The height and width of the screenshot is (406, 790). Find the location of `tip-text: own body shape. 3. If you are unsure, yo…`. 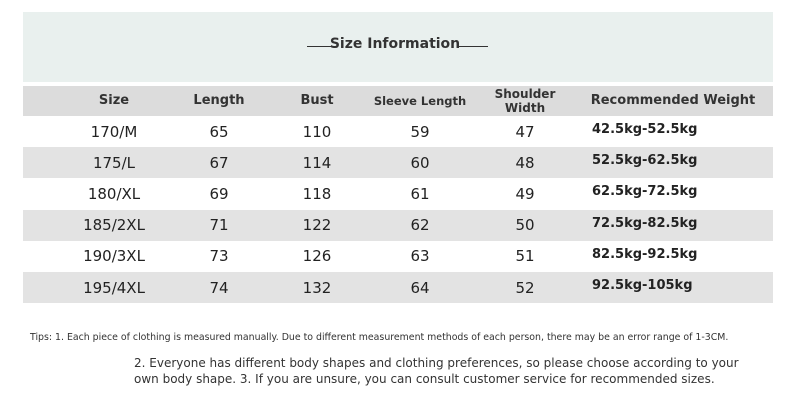

tip-text: own body shape. 3. If you are unsure, yo… is located at coordinates (424, 379).